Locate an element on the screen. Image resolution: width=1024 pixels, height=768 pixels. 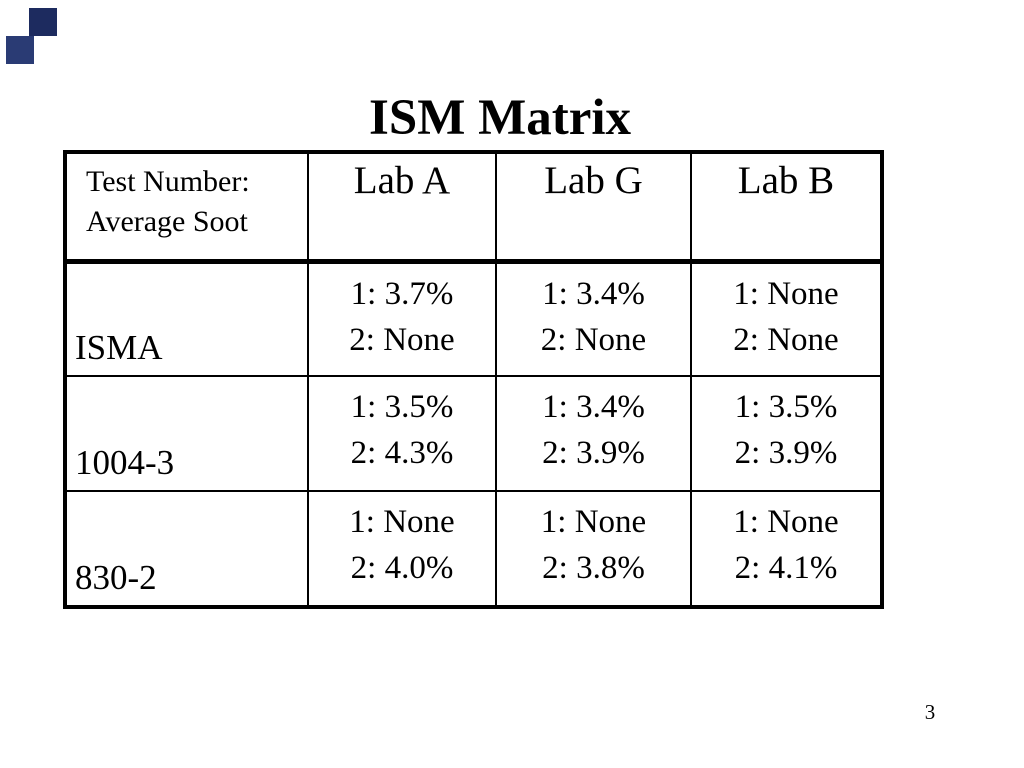
corner-header-line1: Test Number: is located at coordinates (168, 181).